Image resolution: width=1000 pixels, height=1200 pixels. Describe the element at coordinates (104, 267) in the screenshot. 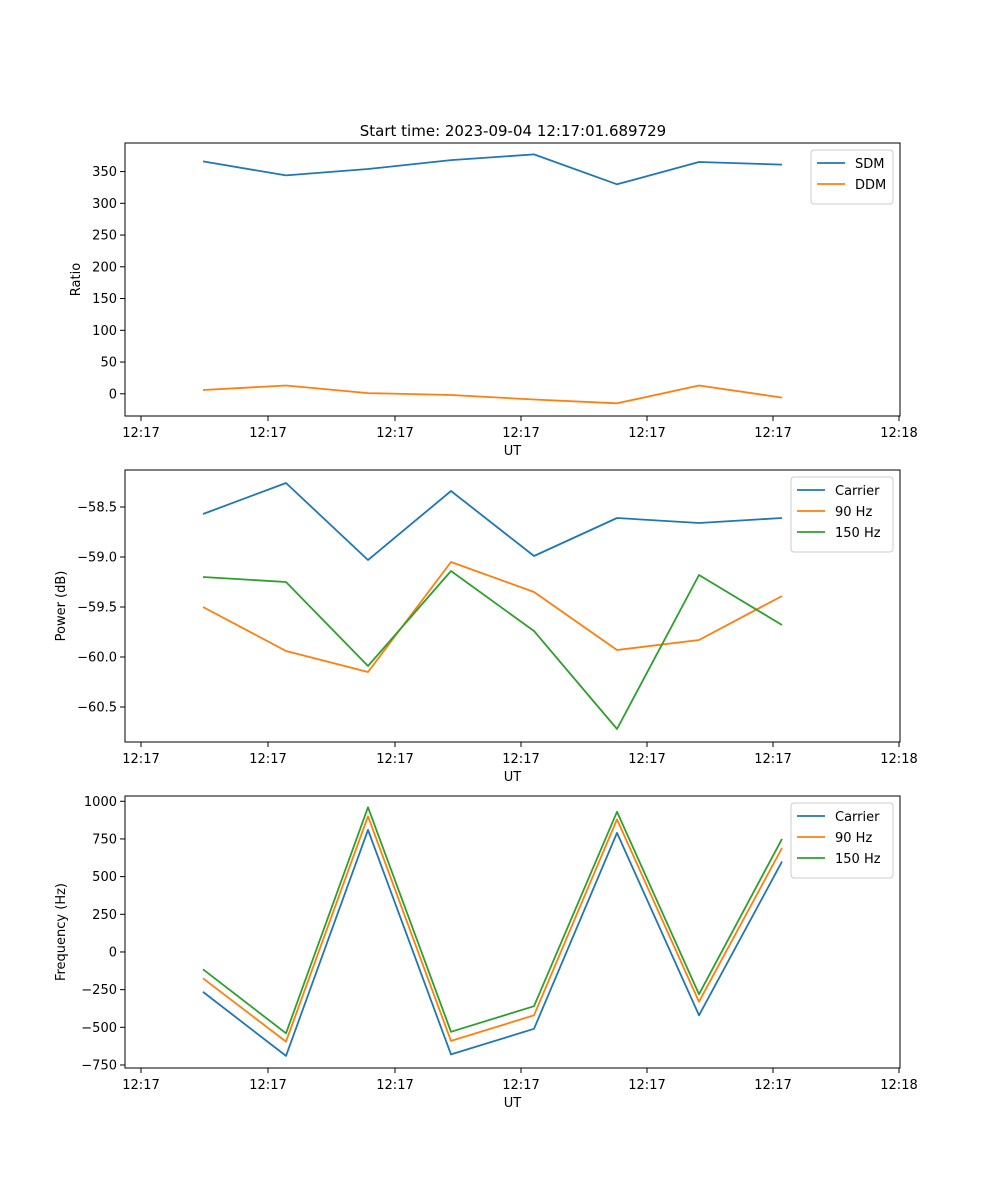

I see `y-tick-label: 200` at that location.